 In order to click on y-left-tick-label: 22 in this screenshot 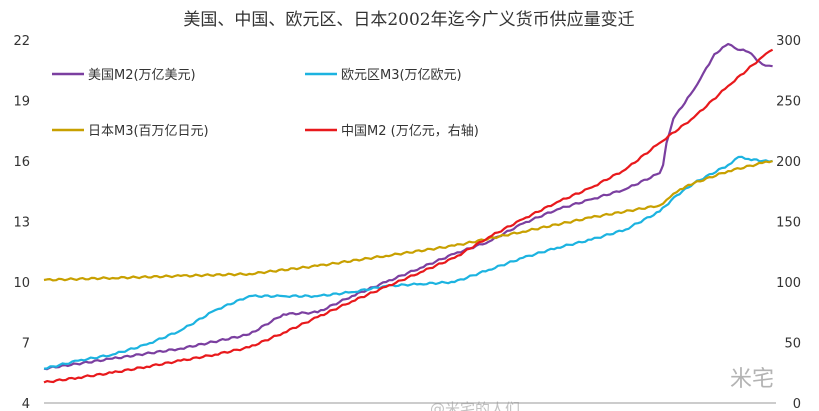, I will do `click(21, 41)`.